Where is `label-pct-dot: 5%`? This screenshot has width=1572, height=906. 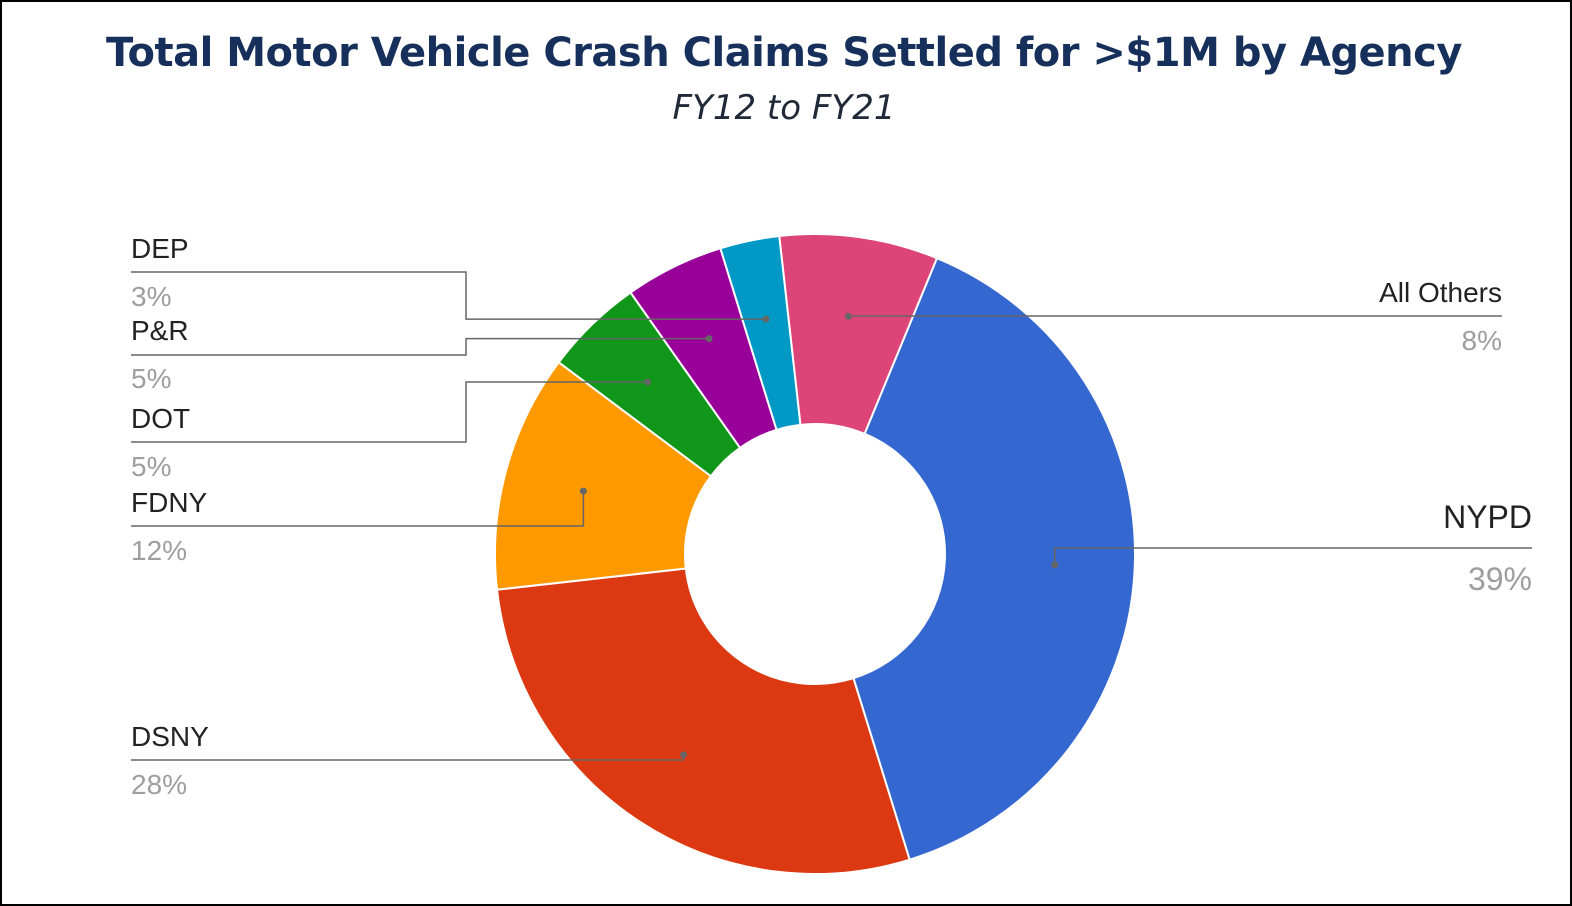
label-pct-dot: 5% is located at coordinates (151, 466).